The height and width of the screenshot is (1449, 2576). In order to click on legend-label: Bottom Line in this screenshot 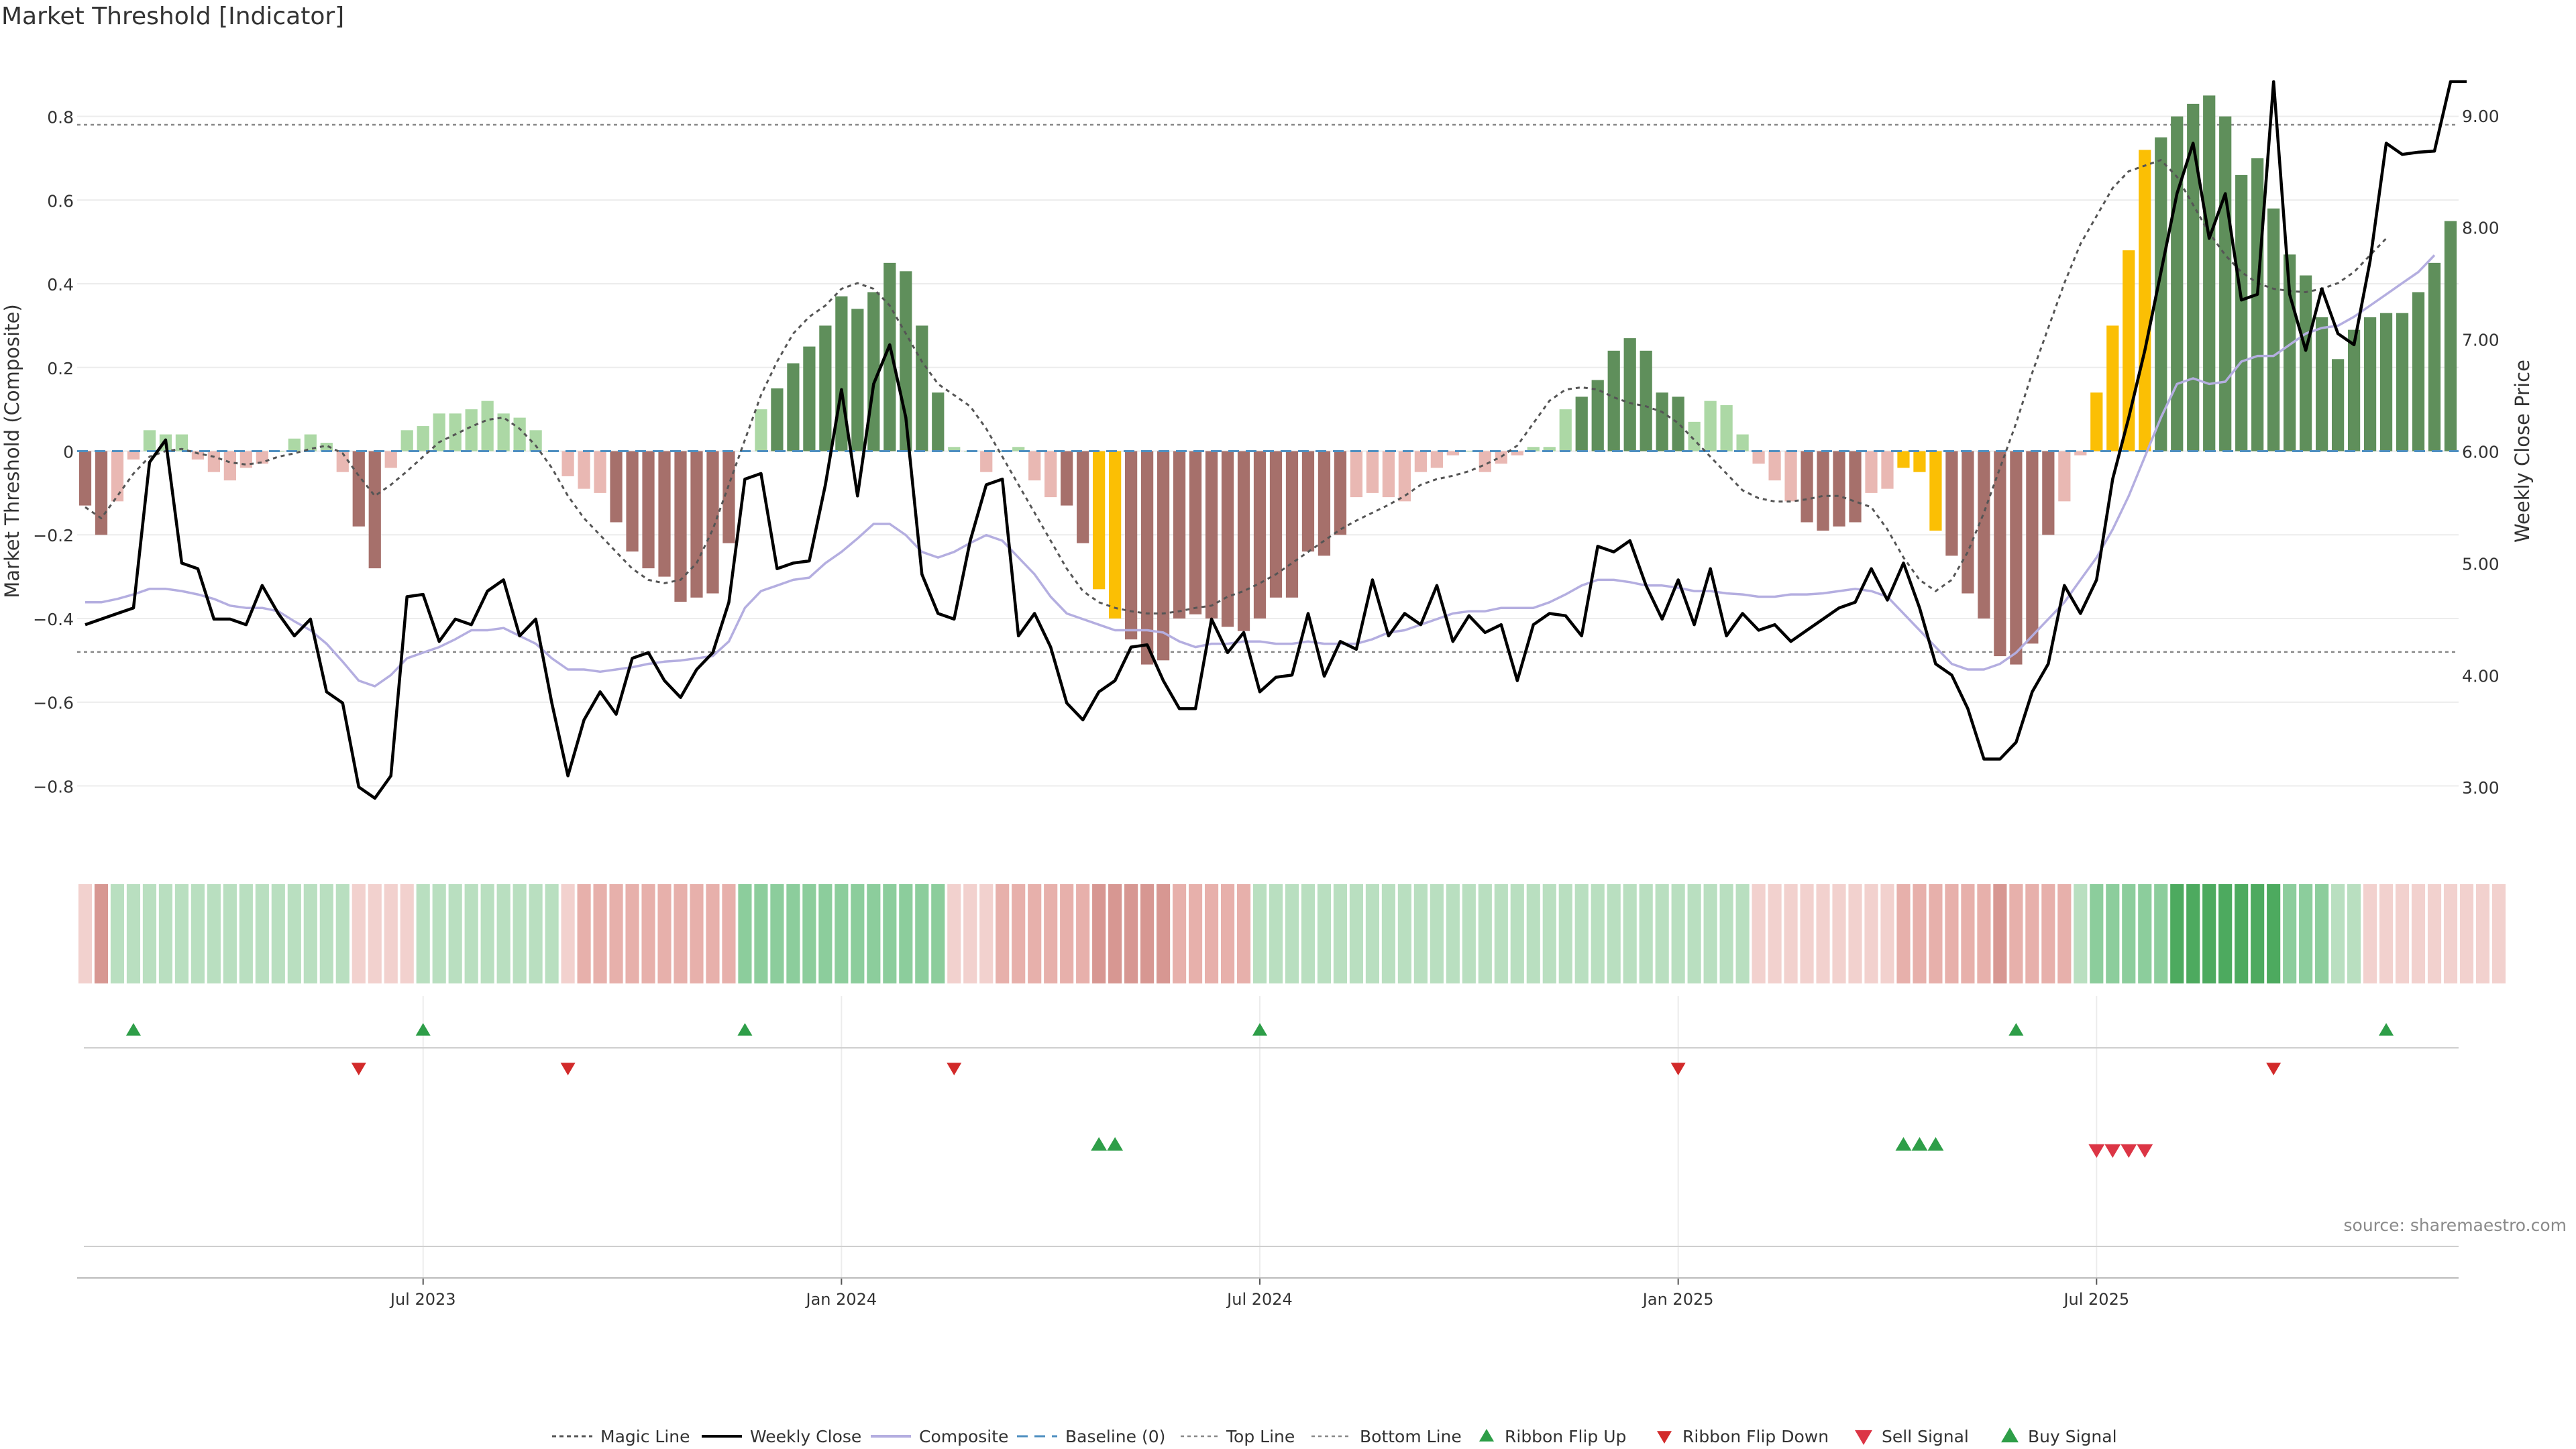, I will do `click(1411, 1436)`.